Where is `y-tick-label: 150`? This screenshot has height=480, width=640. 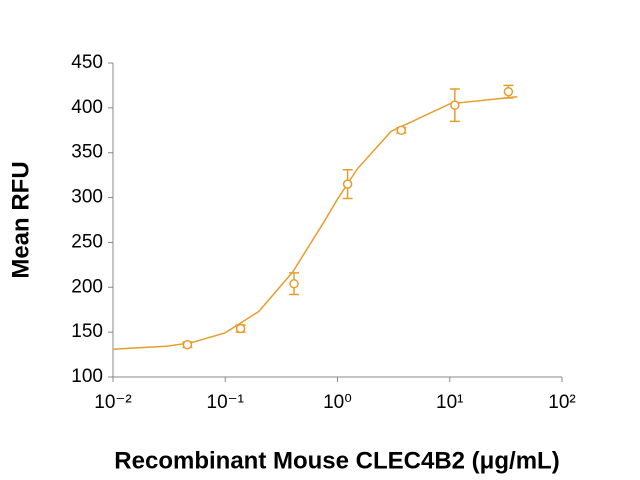 y-tick-label: 150 is located at coordinates (87, 331).